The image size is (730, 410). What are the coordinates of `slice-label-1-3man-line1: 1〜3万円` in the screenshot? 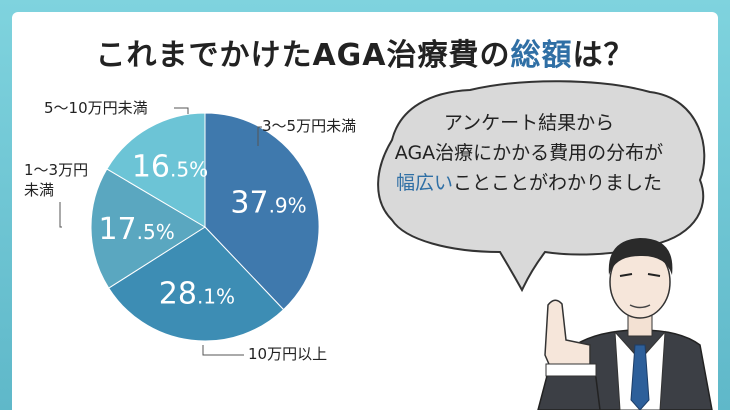 It's located at (56, 170).